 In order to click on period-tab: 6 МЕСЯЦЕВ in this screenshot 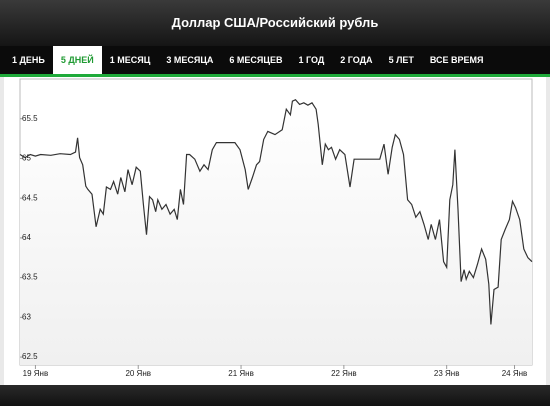, I will do `click(256, 60)`.